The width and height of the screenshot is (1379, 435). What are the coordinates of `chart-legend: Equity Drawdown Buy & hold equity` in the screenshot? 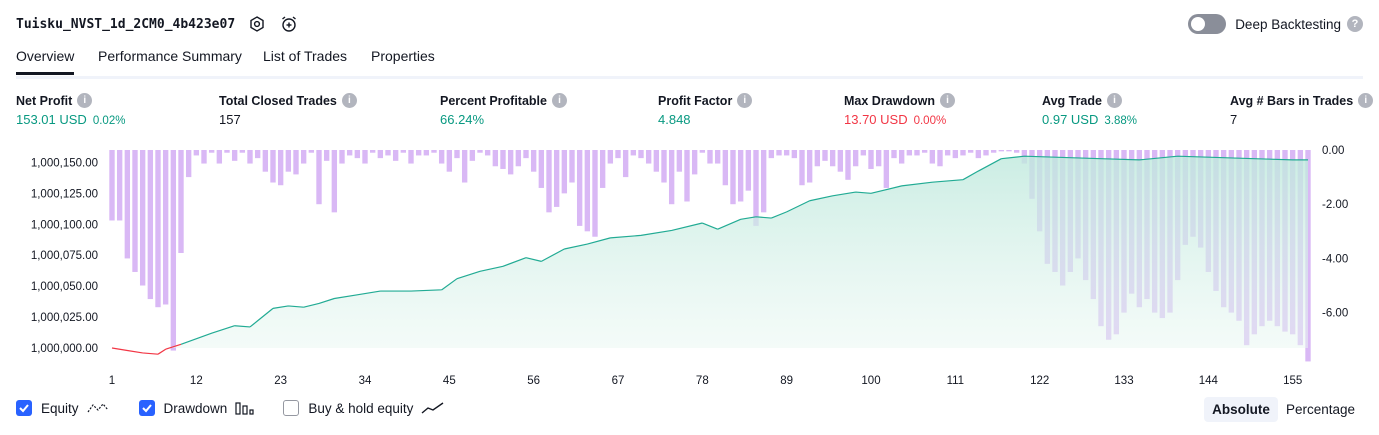 It's located at (244, 408).